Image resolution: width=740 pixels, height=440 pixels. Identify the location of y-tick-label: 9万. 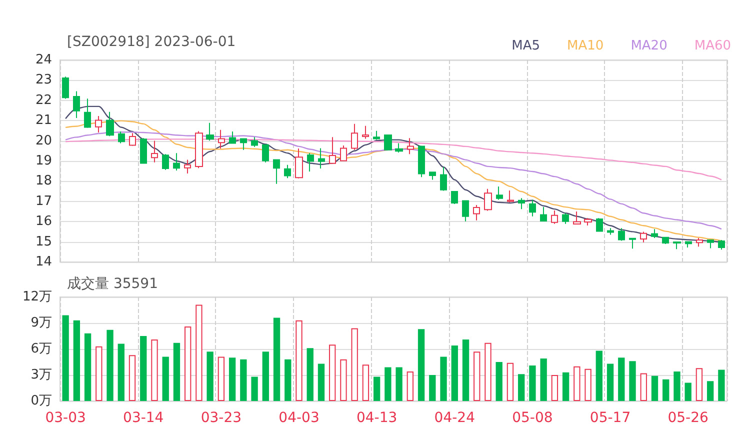
(41, 323).